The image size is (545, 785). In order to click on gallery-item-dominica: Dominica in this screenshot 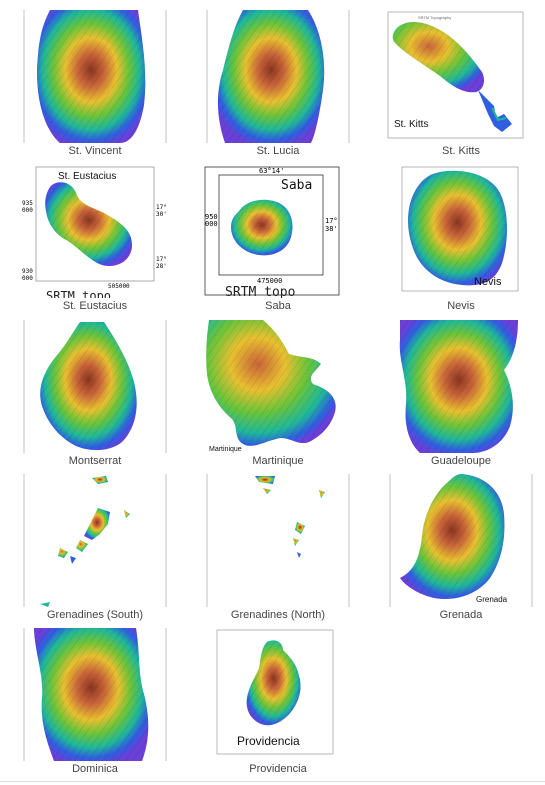, I will do `click(95, 703)`.